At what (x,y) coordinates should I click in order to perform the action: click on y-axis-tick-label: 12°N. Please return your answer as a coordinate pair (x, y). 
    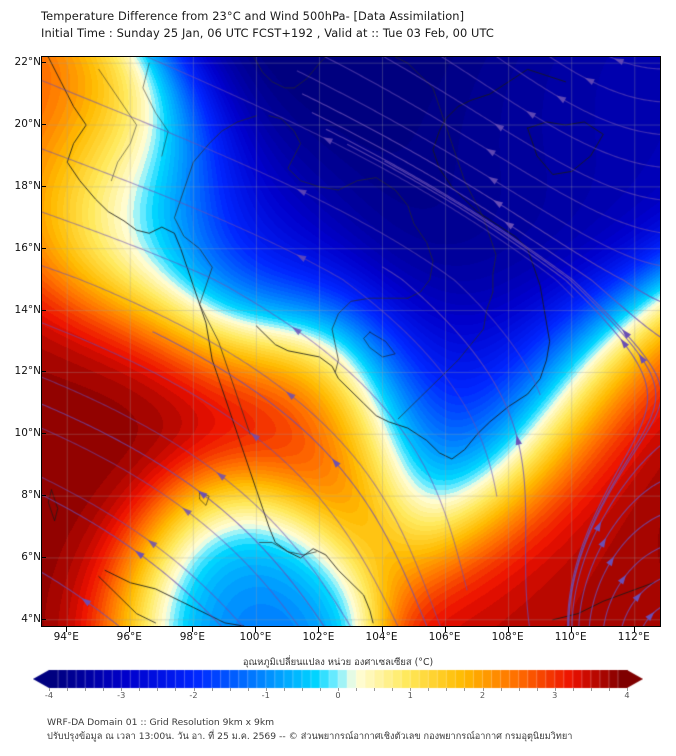
    Looking at the image, I should click on (27, 371).